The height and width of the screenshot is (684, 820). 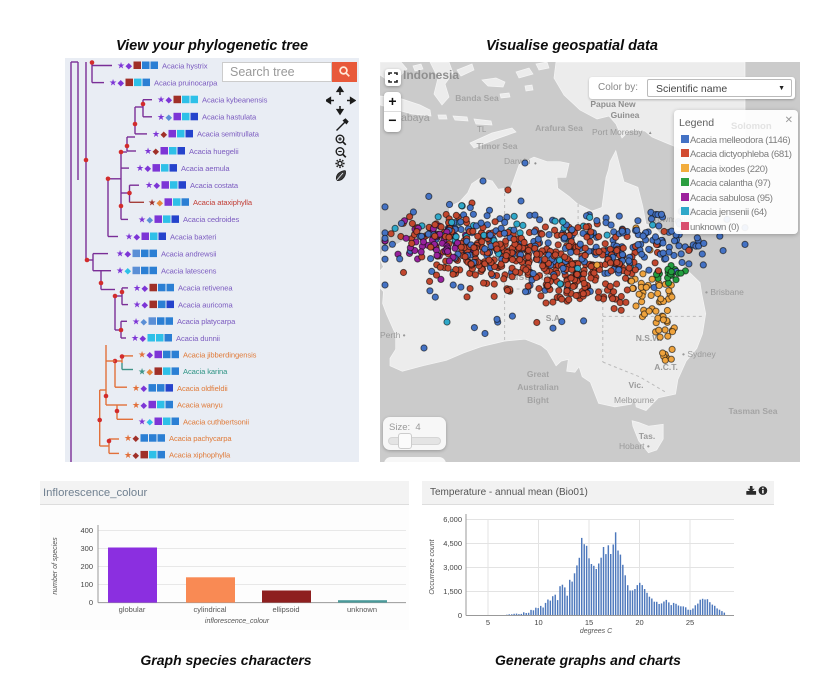 What do you see at coordinates (91, 602) in the screenshot?
I see `svg-text: 0` at bounding box center [91, 602].